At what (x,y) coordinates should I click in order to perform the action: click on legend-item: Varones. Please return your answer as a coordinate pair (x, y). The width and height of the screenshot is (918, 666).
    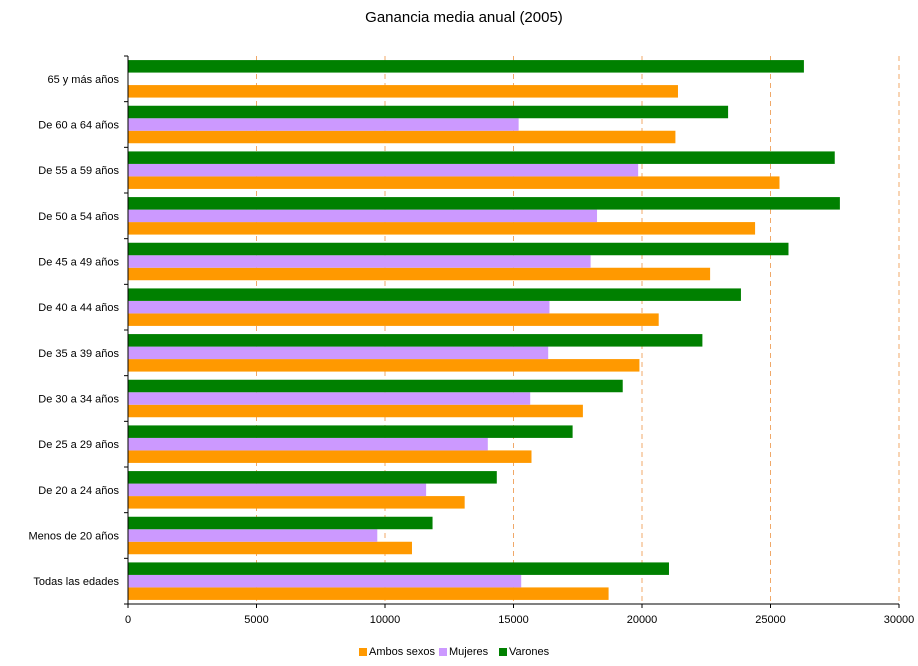
    Looking at the image, I should click on (524, 652).